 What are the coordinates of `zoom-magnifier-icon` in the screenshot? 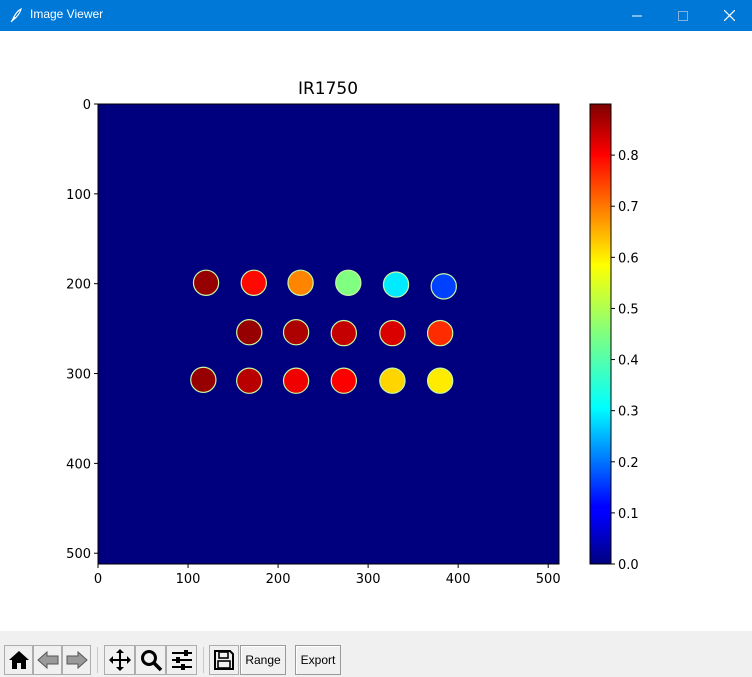 It's located at (151, 661).